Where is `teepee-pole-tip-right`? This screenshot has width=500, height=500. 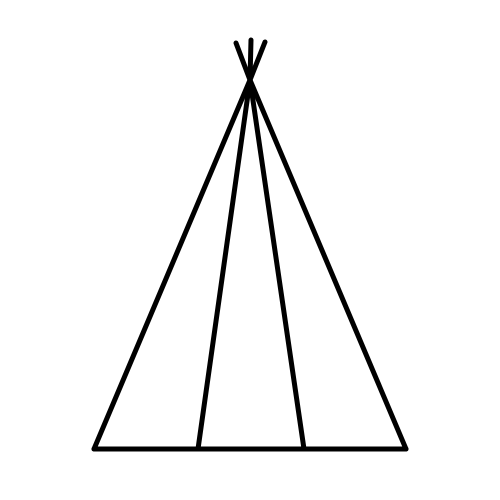
teepee-pole-tip-right is located at coordinates (257, 61).